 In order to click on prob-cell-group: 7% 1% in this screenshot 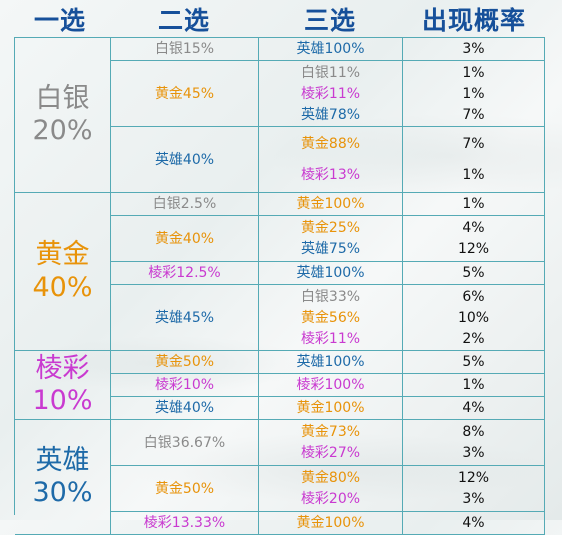, I will do `click(474, 160)`.